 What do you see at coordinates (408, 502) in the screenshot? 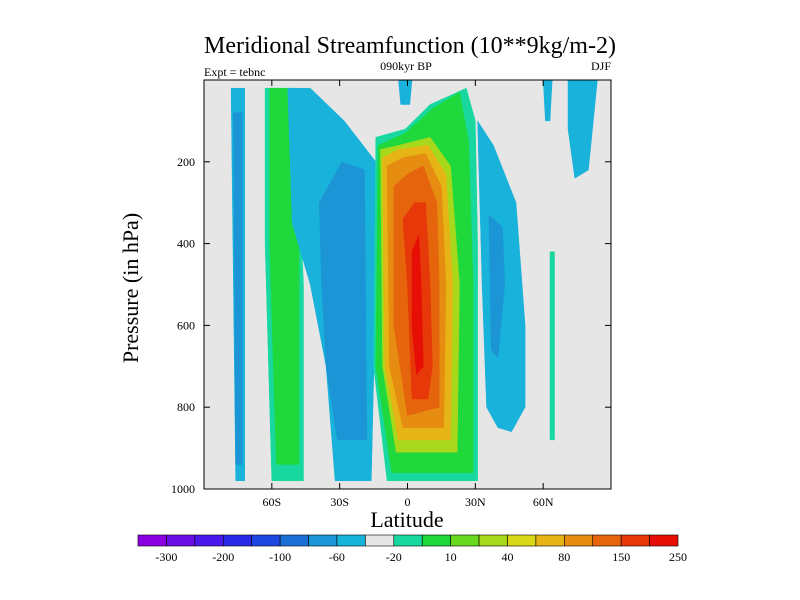
I see `x-tick-label: 0` at bounding box center [408, 502].